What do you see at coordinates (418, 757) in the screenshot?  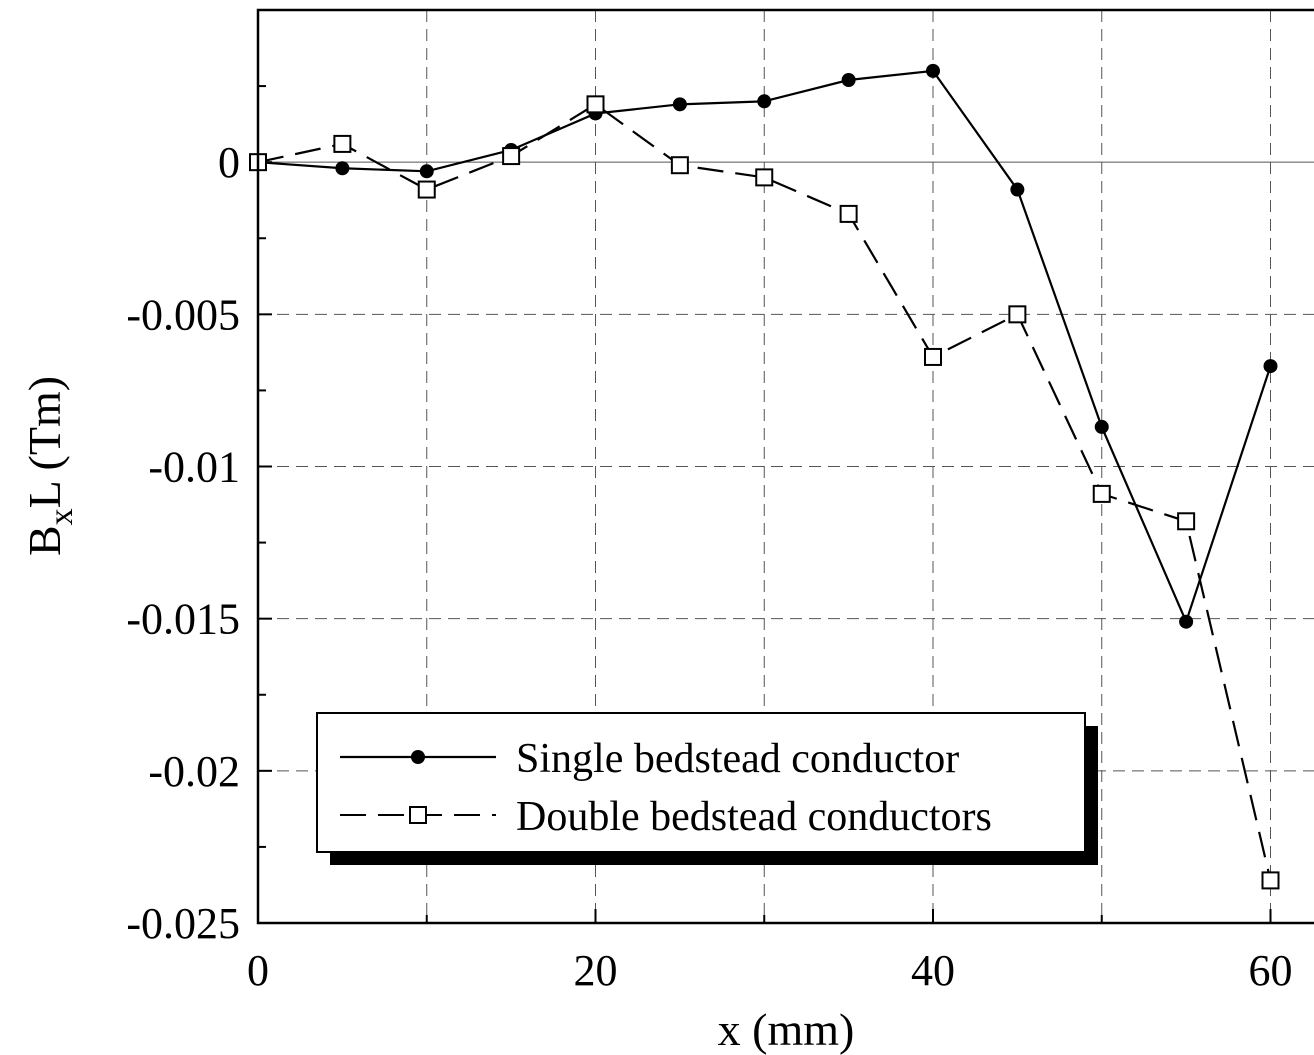 I see `legend-marker-single` at bounding box center [418, 757].